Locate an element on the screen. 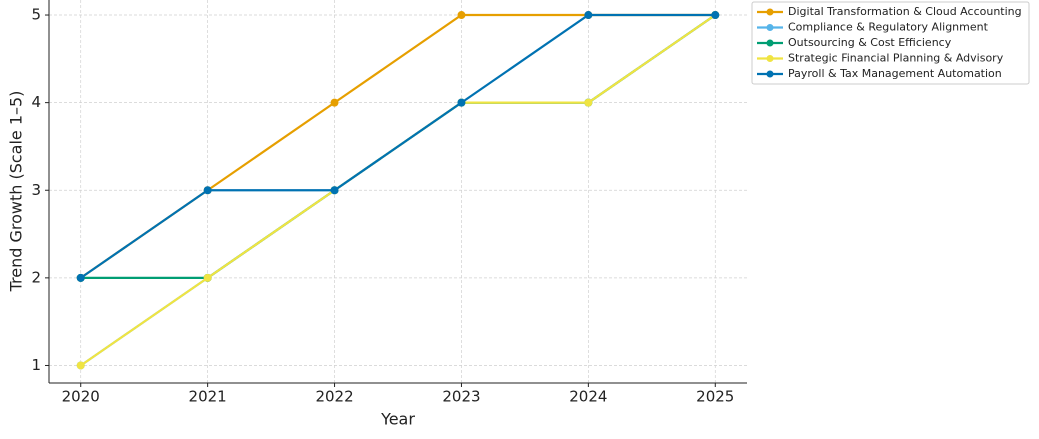 This screenshot has height=439, width=1039. x-tick-label: 2023 is located at coordinates (461, 397).